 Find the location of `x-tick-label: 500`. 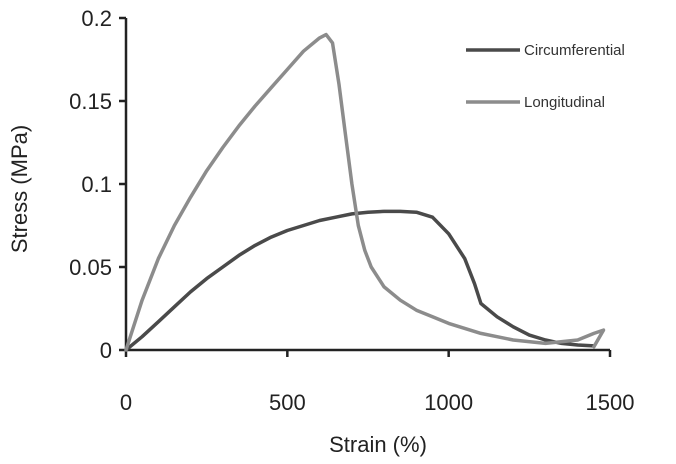

x-tick-label: 500 is located at coordinates (287, 402).